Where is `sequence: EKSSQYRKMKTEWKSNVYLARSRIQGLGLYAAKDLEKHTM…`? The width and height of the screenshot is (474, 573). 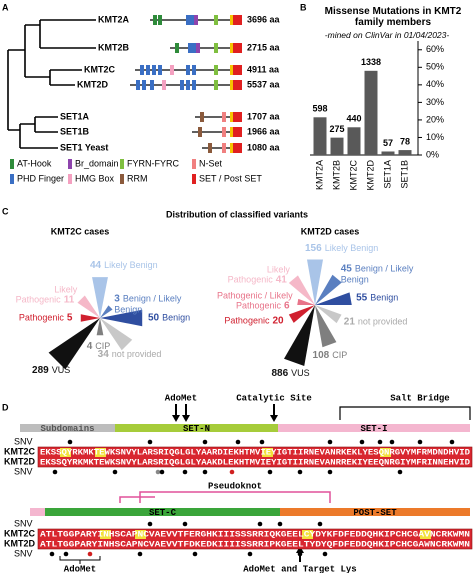 sequence: EKSSQYRKMKTEWKSNVYLARSRIQGLGLYAAKDLEKHTM… is located at coordinates (255, 462).